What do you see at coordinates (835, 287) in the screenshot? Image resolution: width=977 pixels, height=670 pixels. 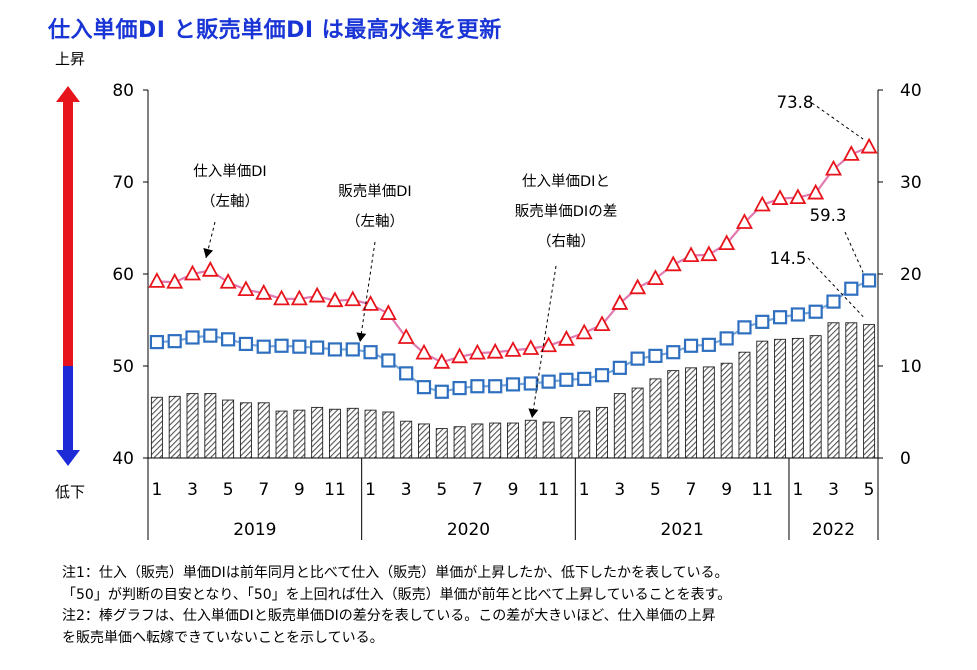 I see `end-value-leader` at bounding box center [835, 287].